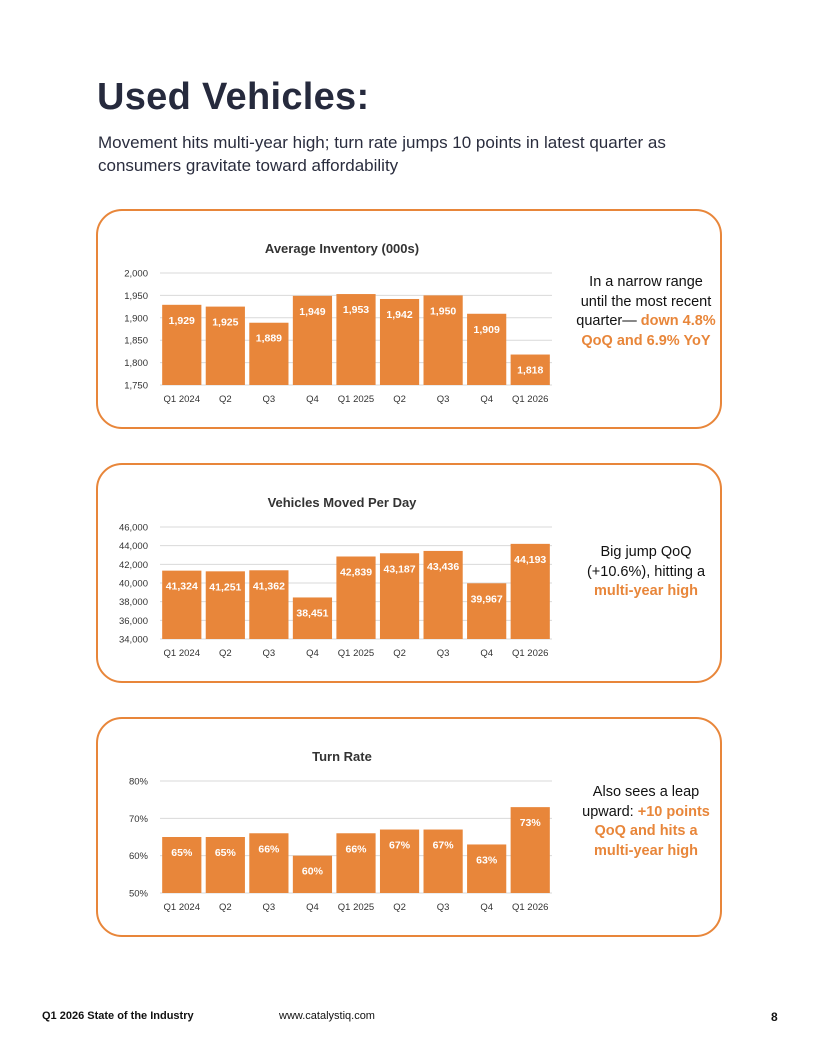 This screenshot has height=1056, width=816. Describe the element at coordinates (443, 311) in the screenshot. I see `bar-data-label: 1,950` at that location.